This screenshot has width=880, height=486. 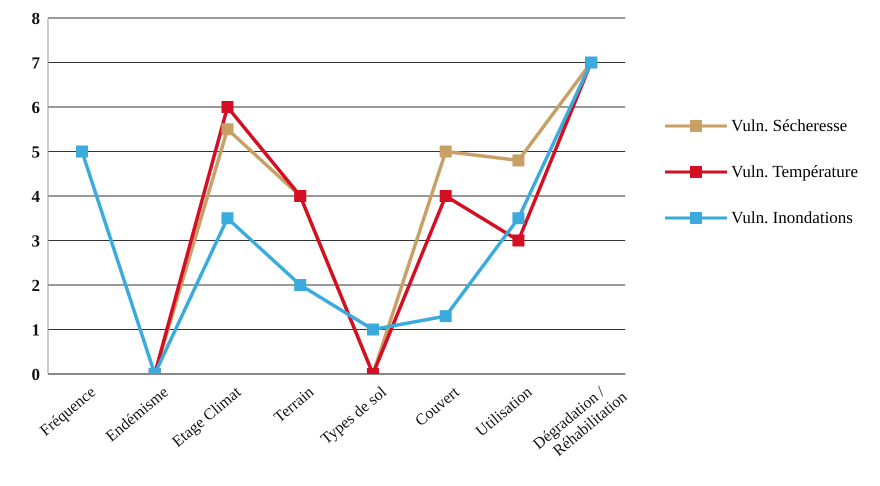 I want to click on legend-label: Vuln. Sécheresse, so click(x=789, y=126).